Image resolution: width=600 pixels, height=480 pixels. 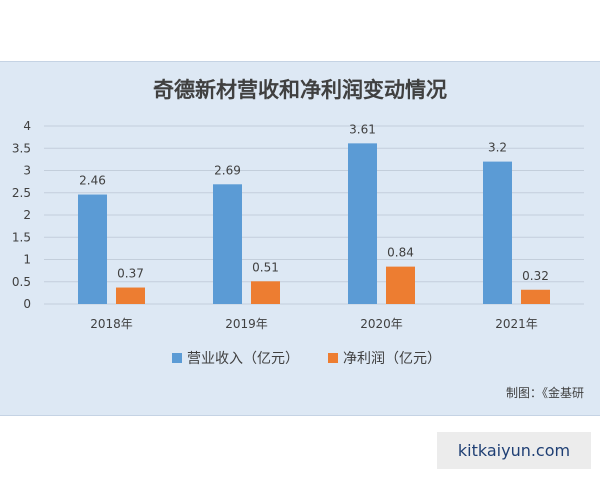 What do you see at coordinates (306, 359) in the screenshot?
I see `legend: 营业收入（亿元） 净利润（亿元）` at bounding box center [306, 359].